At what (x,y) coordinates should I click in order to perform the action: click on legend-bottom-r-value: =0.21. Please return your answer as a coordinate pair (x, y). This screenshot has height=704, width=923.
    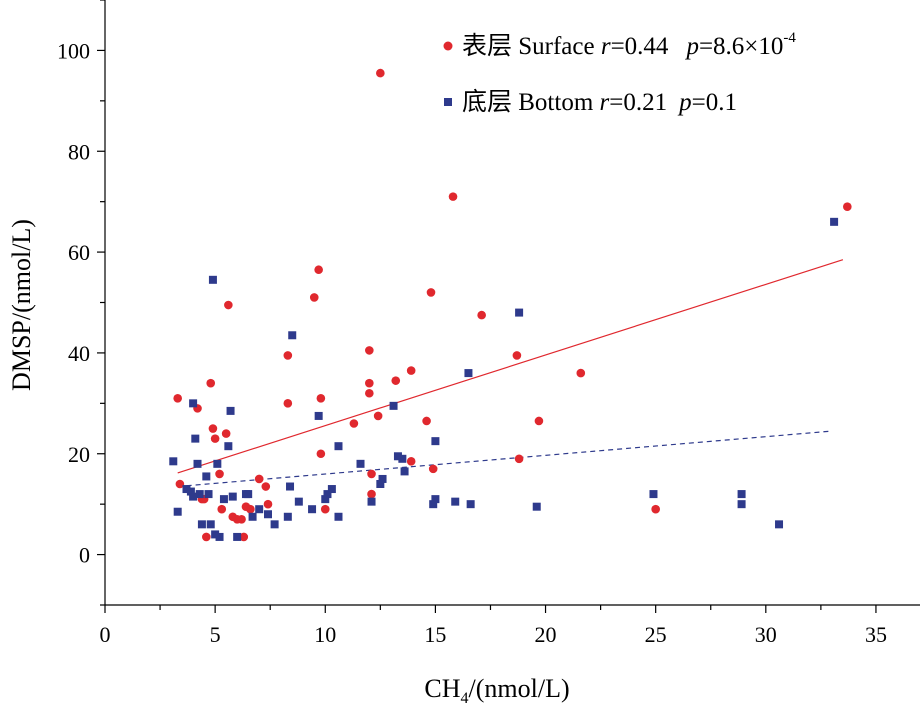
    Looking at the image, I should click on (638, 102).